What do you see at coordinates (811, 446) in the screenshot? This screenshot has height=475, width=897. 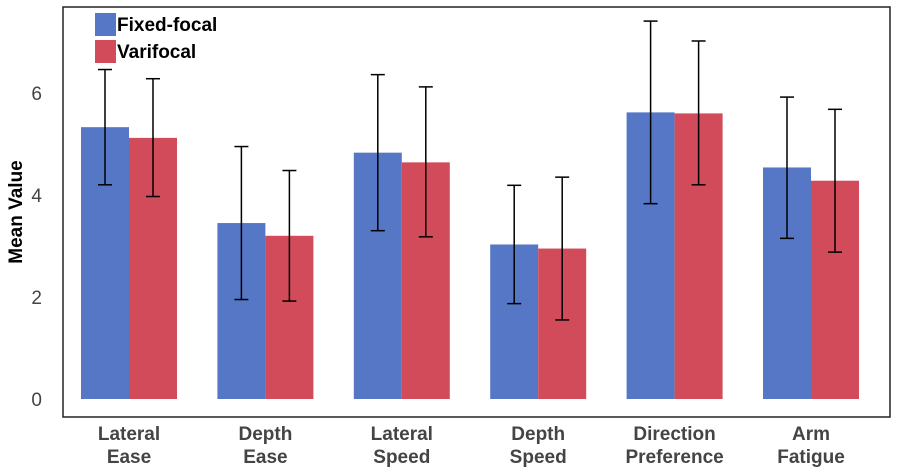 I see `x-category-label: Arm Fatigue` at bounding box center [811, 446].